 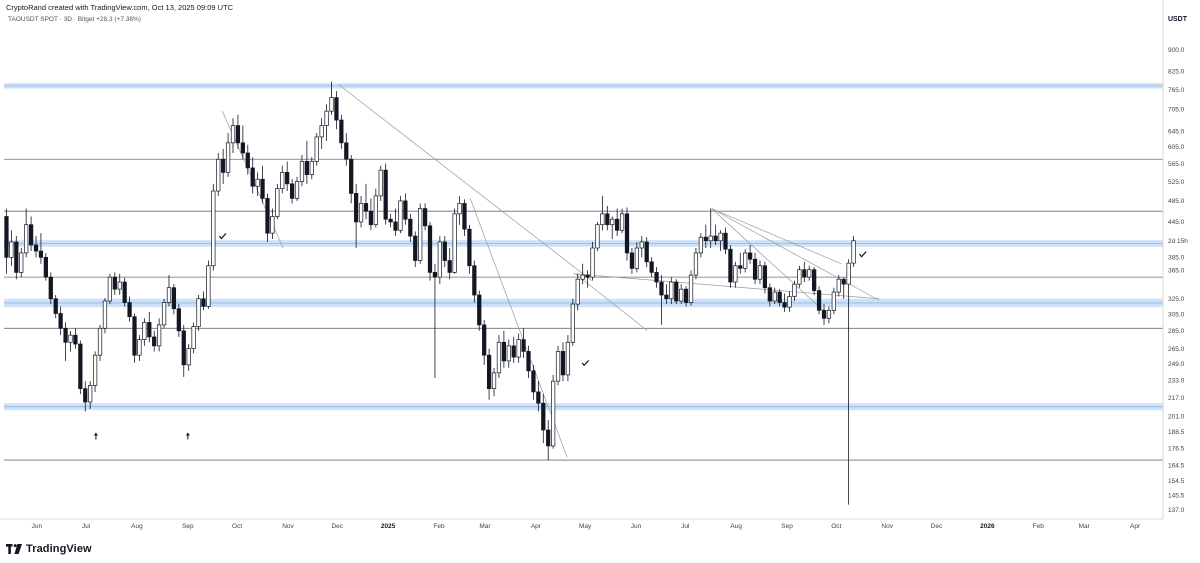 What do you see at coordinates (49, 549) in the screenshot?
I see `tradingview-brand: TradingView` at bounding box center [49, 549].